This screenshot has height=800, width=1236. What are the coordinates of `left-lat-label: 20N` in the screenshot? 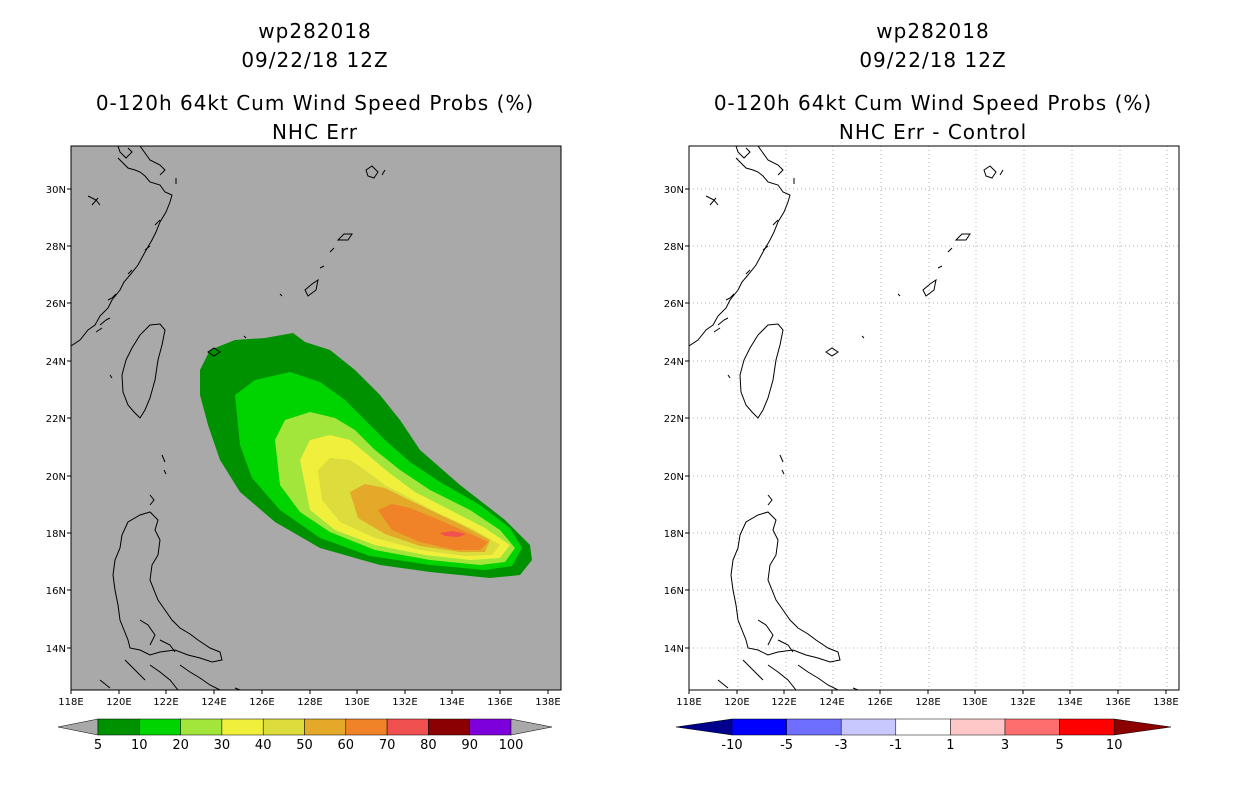 It's located at (56, 477).